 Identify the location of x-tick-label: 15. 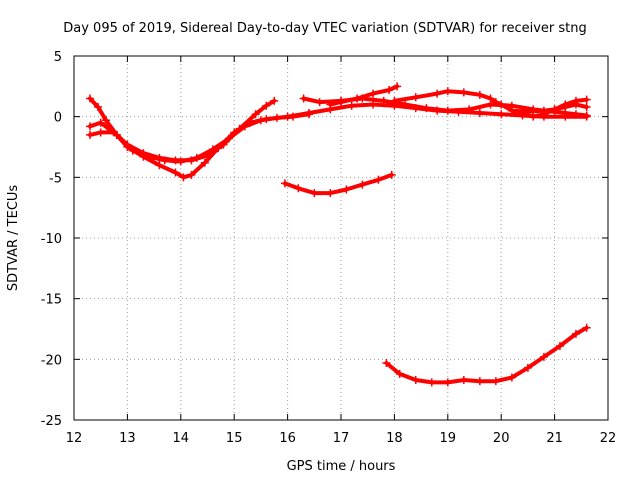
(234, 438).